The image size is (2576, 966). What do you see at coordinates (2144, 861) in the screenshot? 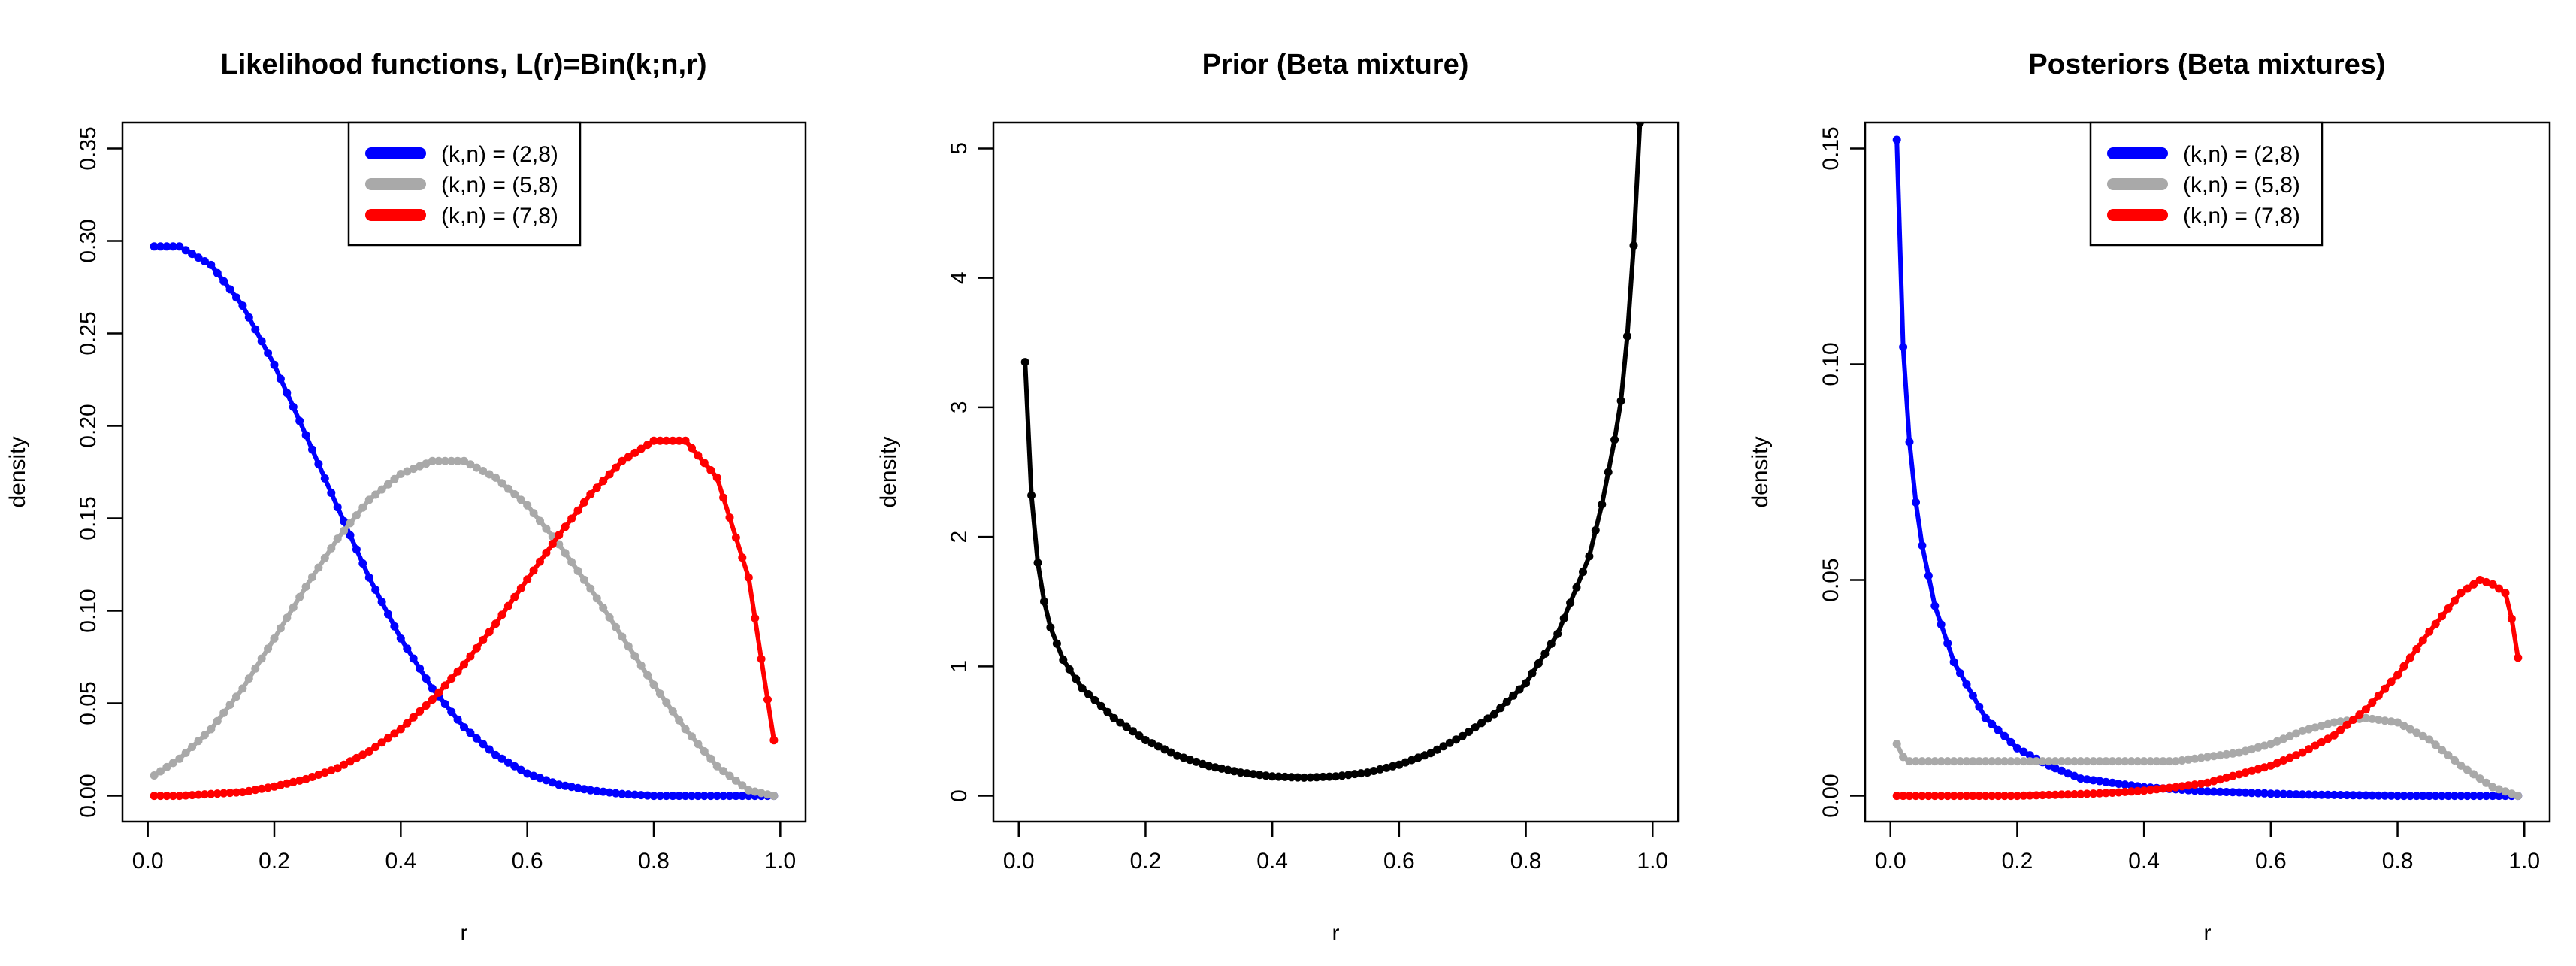
I see `x-tick-label: 0.4` at bounding box center [2144, 861].